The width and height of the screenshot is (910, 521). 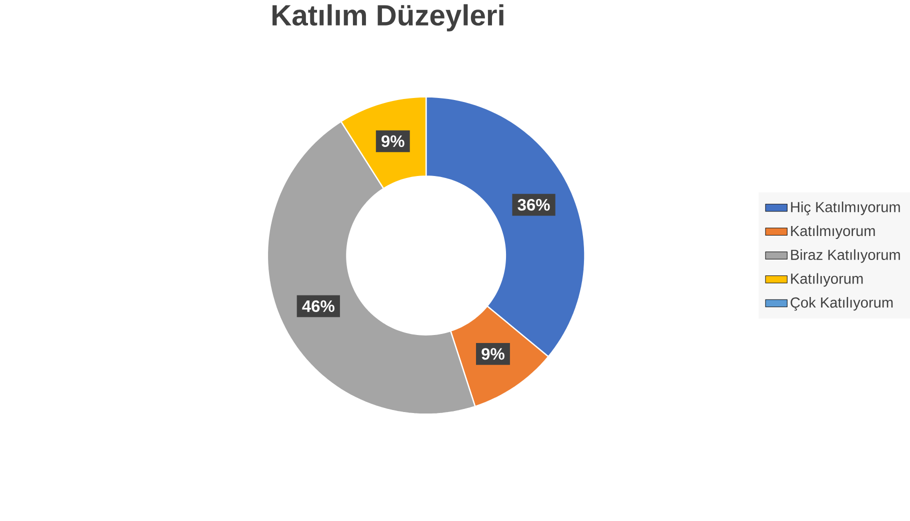 I want to click on legend-label: Çok Katılıyorum, so click(x=841, y=304).